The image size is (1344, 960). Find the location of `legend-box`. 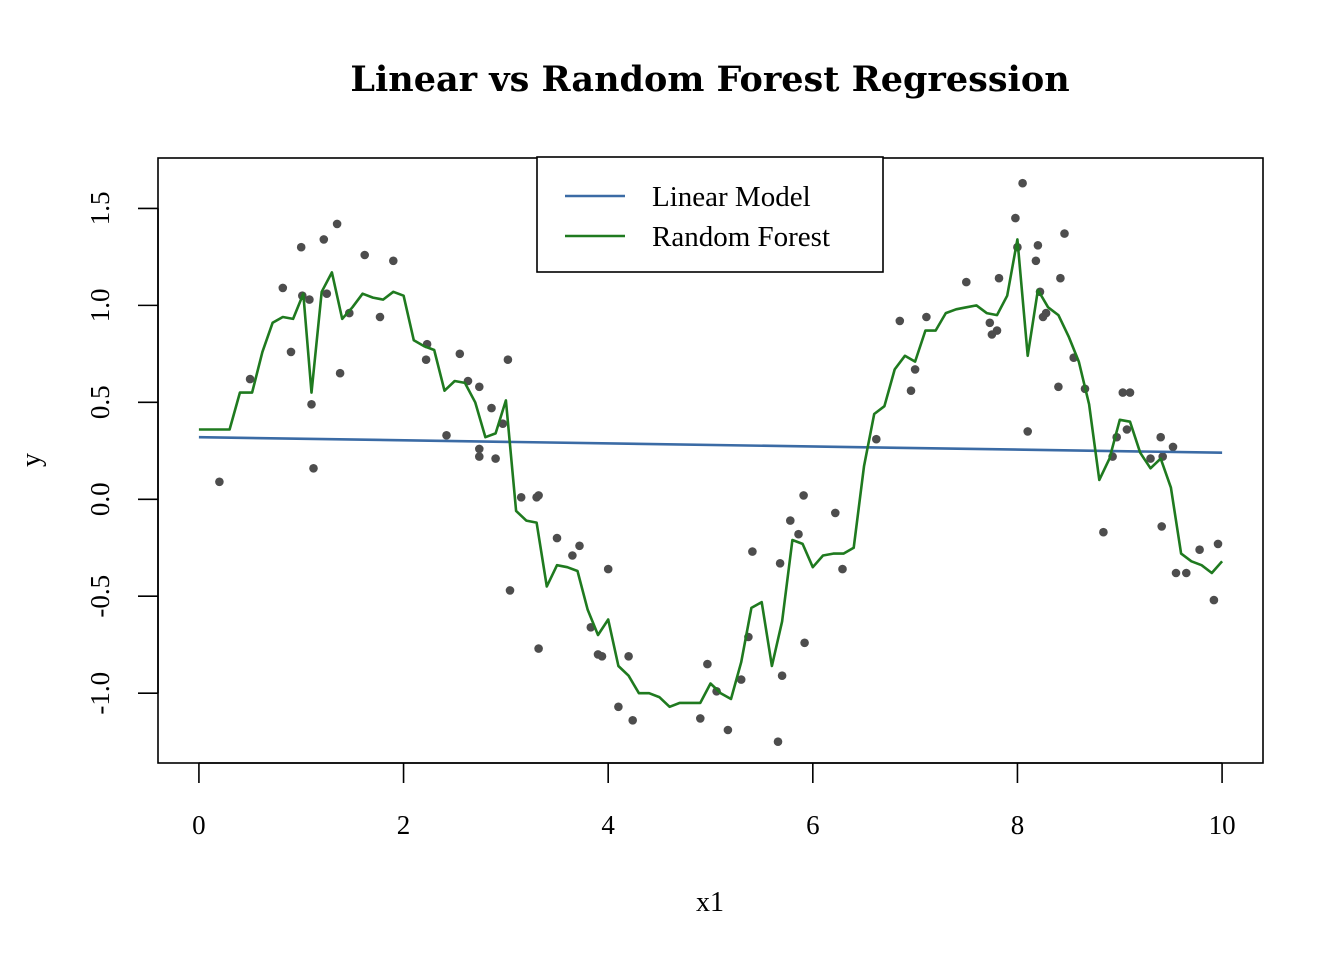

legend-box is located at coordinates (710, 214).